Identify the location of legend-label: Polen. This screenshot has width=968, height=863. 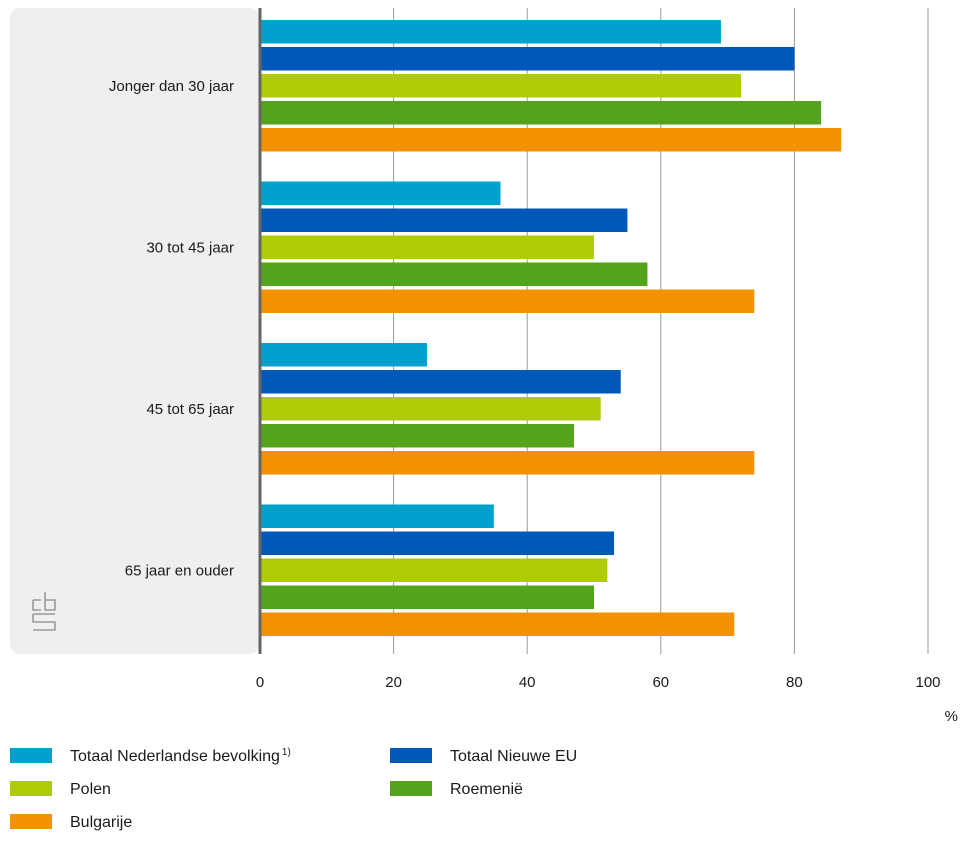
(90, 789).